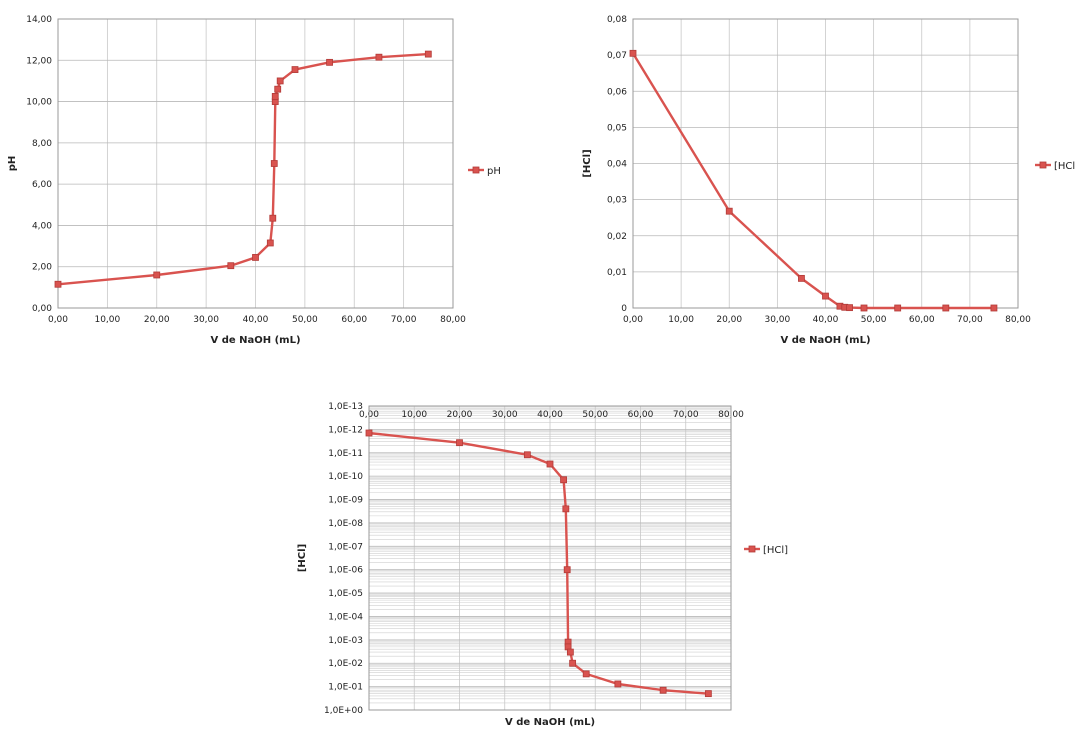  Describe the element at coordinates (494, 171) in the screenshot. I see `legend-label: pH` at that location.